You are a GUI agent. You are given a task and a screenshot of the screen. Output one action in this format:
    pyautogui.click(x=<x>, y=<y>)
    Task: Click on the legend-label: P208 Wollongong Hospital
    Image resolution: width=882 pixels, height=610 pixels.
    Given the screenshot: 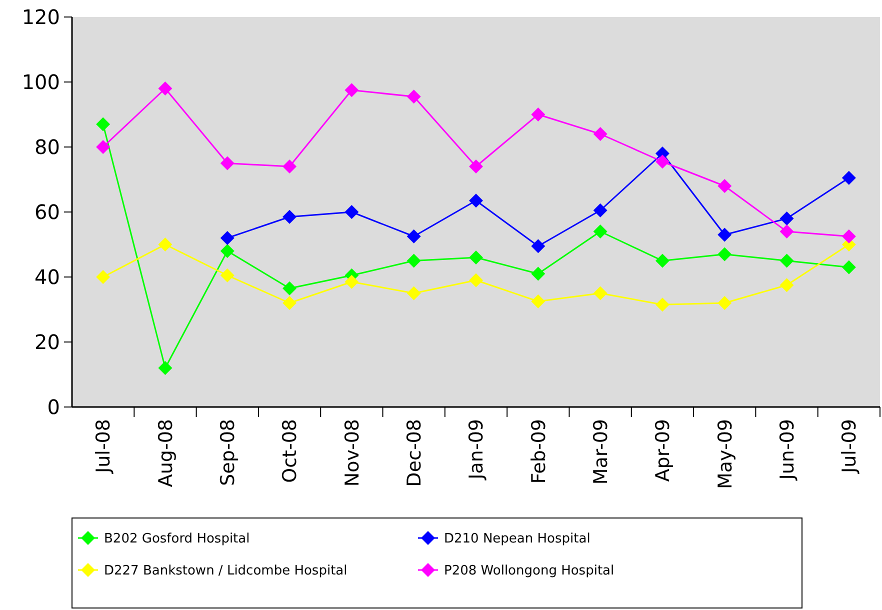 What is the action you would take?
    pyautogui.click(x=529, y=571)
    